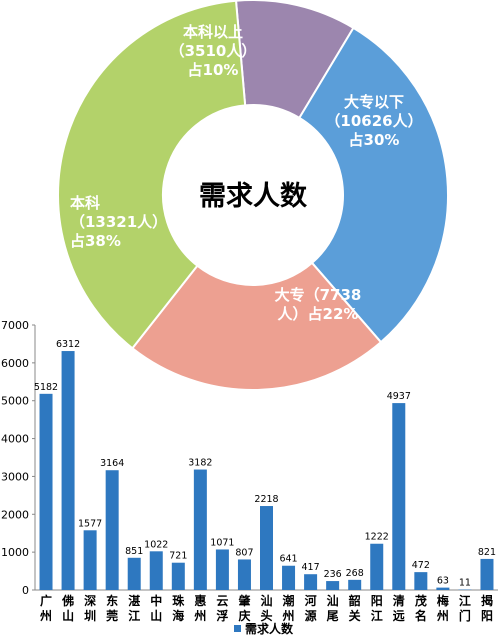 Image resolution: width=500 pixels, height=640 pixels. I want to click on bar-value-label-4: 851, so click(134, 551).